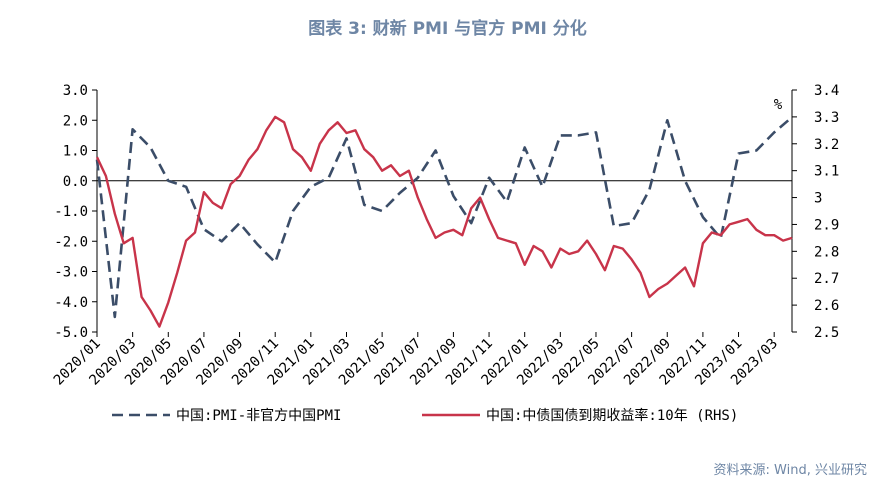  I want to click on left-tick-label: 1.0, so click(75, 152).